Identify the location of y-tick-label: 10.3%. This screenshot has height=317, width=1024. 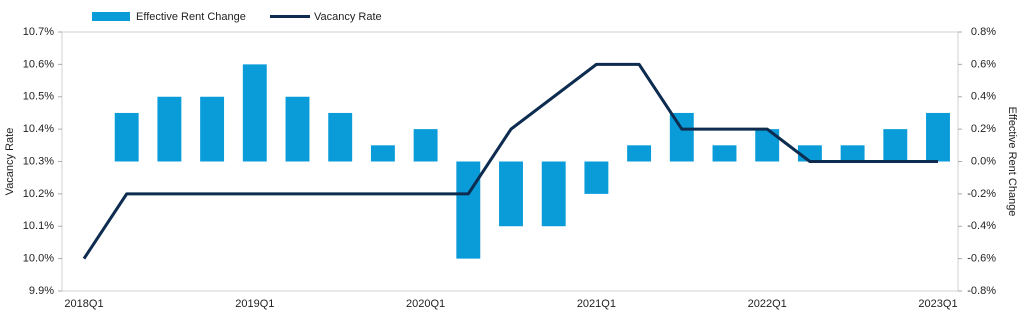
(38, 161).